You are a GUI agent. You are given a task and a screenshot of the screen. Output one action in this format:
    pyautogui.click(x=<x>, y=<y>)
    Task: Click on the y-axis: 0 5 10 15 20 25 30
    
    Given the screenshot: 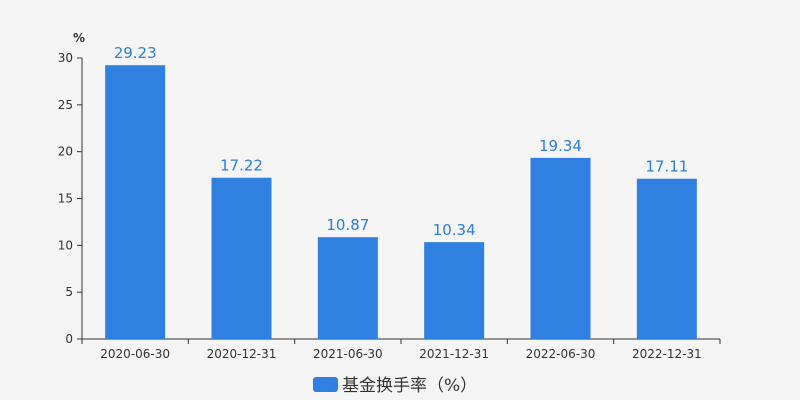 What is the action you would take?
    pyautogui.click(x=70, y=198)
    